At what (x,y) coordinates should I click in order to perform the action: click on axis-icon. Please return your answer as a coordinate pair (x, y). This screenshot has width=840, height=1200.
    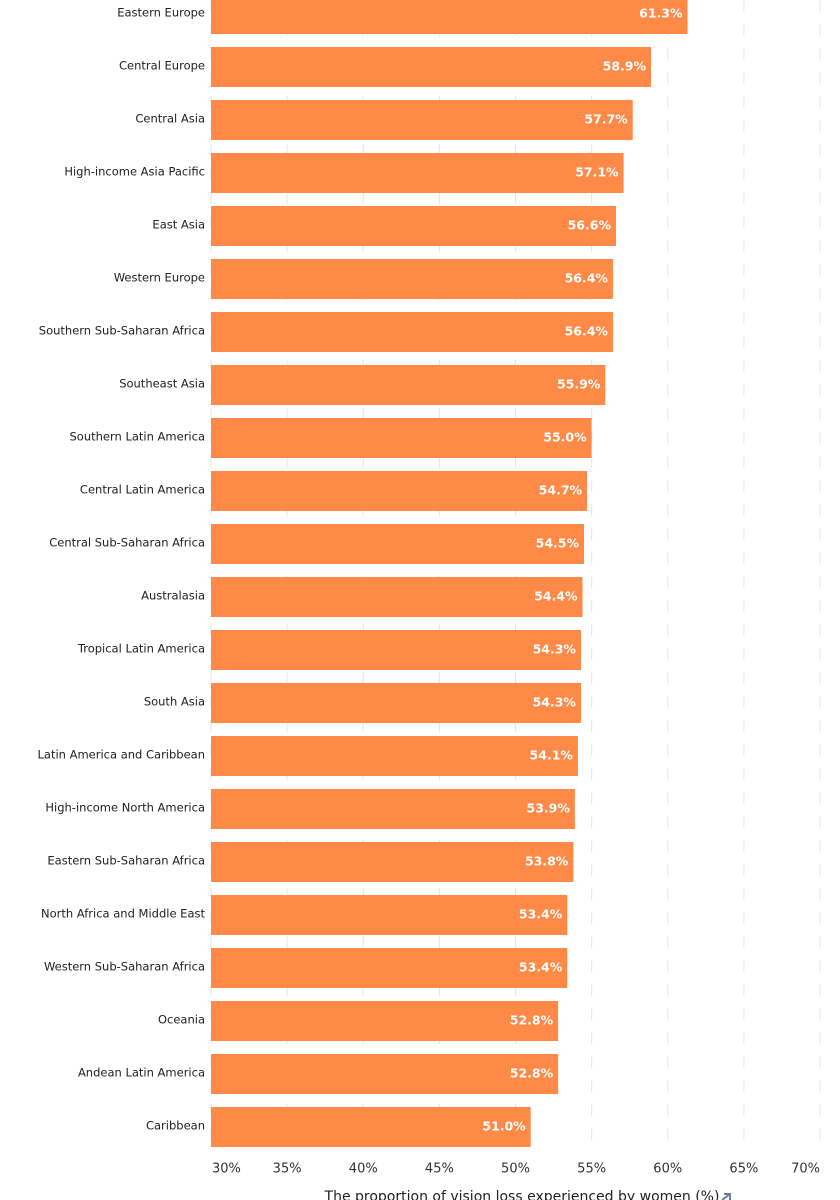
    Looking at the image, I should click on (726, 1196).